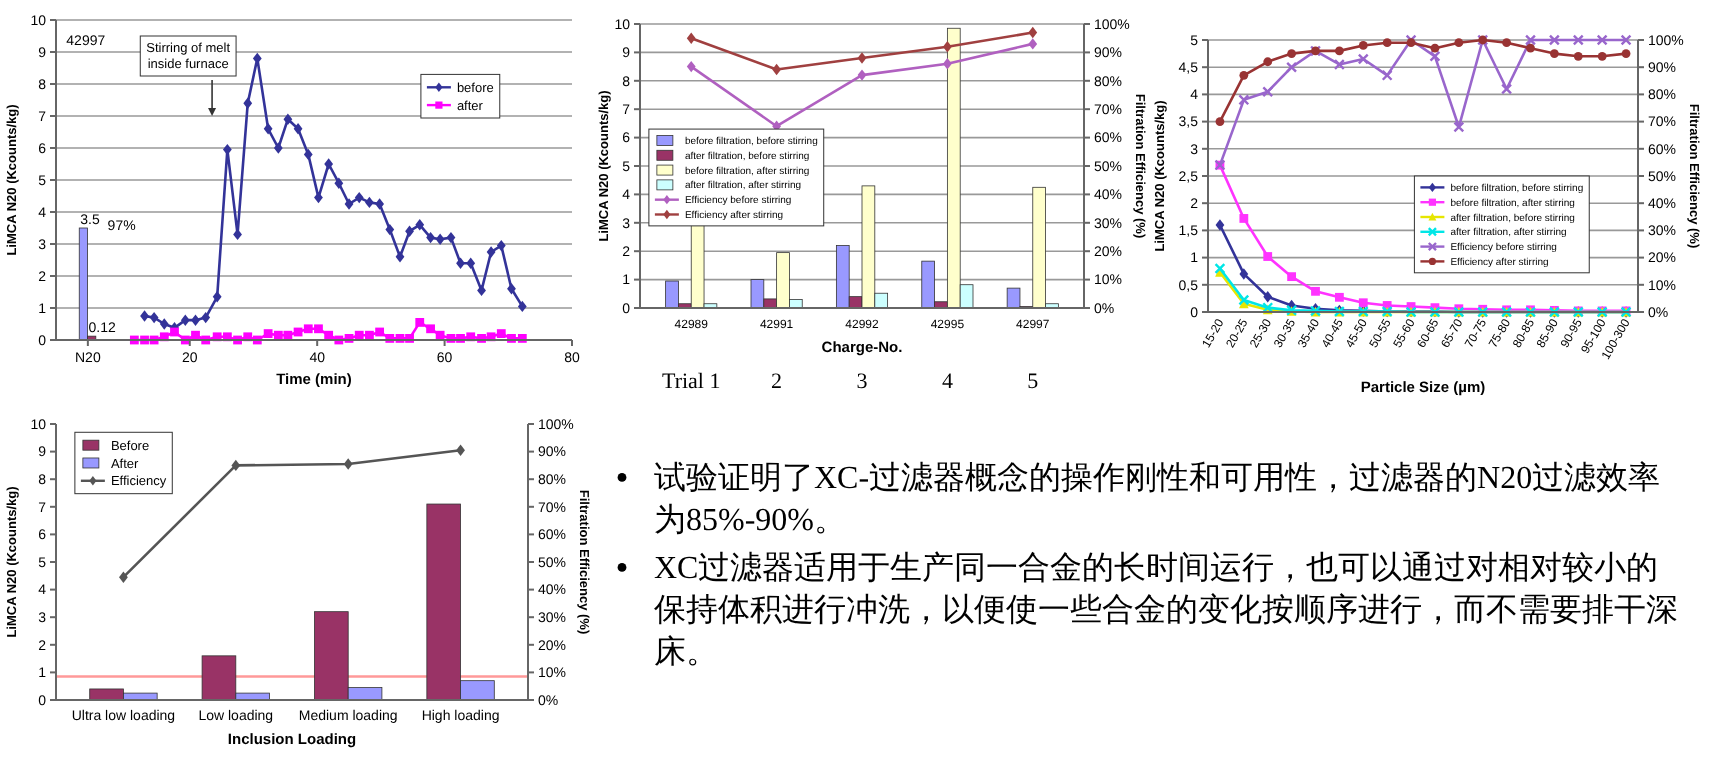  I want to click on text: 4, so click(947, 382).